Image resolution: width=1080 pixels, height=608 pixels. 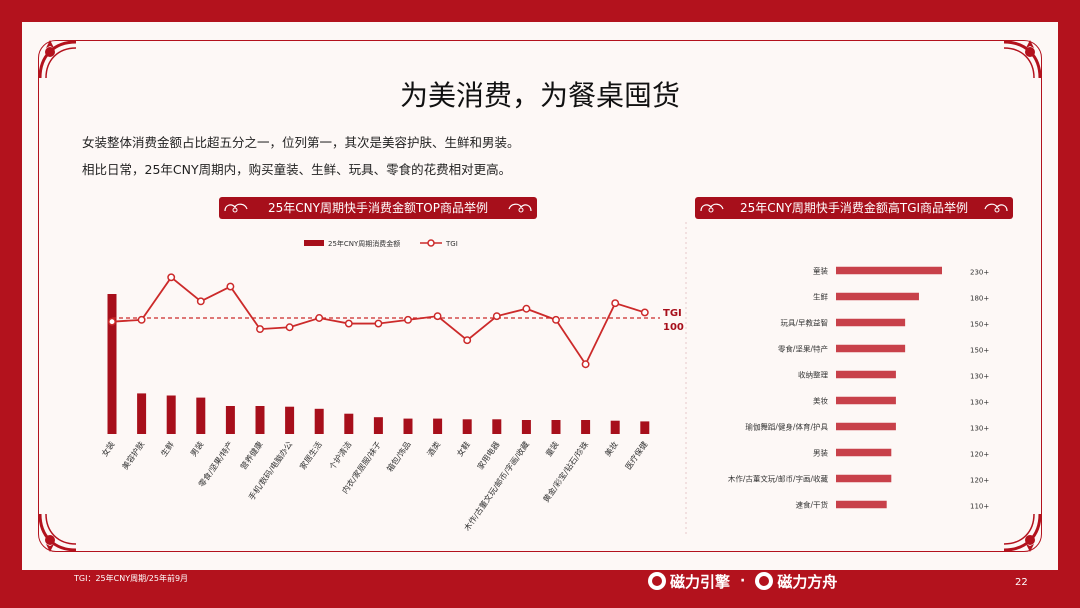 What do you see at coordinates (551, 448) in the screenshot?
I see `x-tick-label-15: 童装` at bounding box center [551, 448].